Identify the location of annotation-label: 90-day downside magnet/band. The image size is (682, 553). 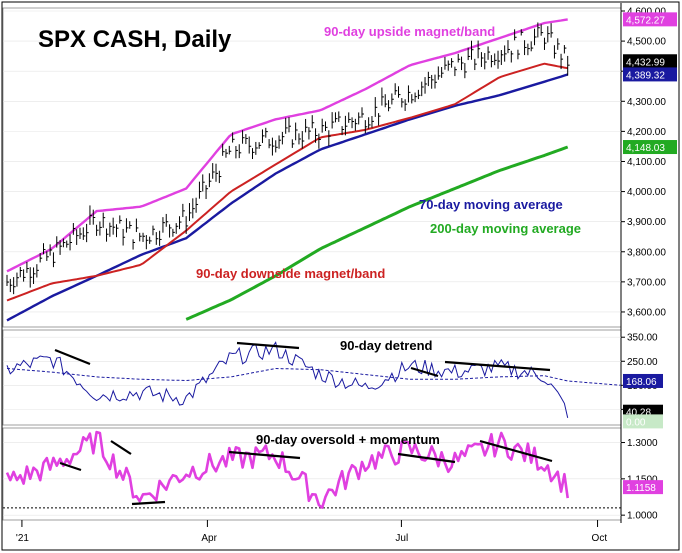
(290, 273).